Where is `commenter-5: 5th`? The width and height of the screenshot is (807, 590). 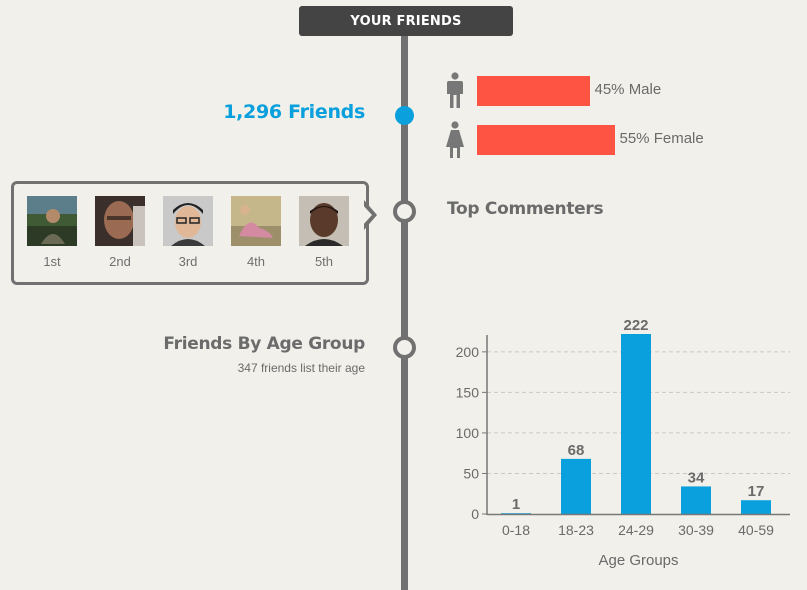 commenter-5: 5th is located at coordinates (324, 232).